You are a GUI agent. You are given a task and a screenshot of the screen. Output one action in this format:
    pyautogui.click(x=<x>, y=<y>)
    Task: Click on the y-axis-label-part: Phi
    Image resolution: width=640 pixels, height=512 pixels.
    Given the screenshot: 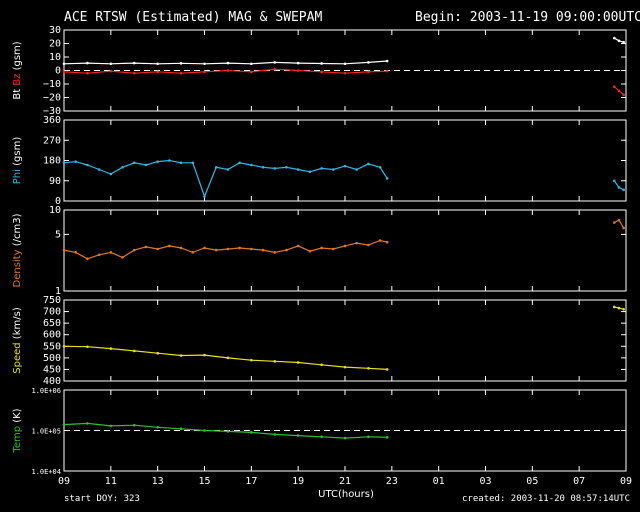 What is the action you would take?
    pyautogui.click(x=17, y=176)
    